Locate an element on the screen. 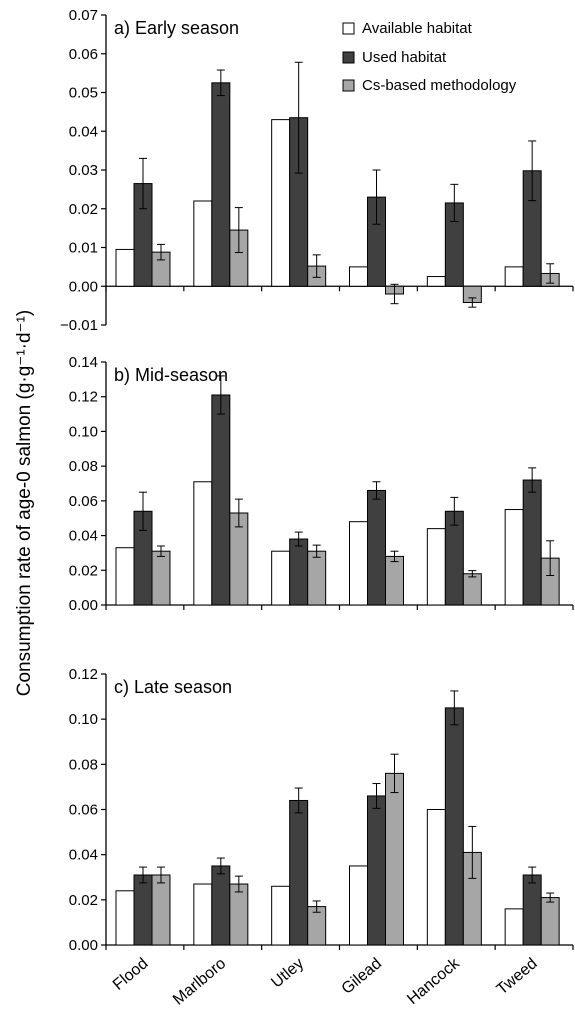 Image resolution: width=575 pixels, height=1024 pixels. y-tick-label: 0.05 is located at coordinates (83, 93).